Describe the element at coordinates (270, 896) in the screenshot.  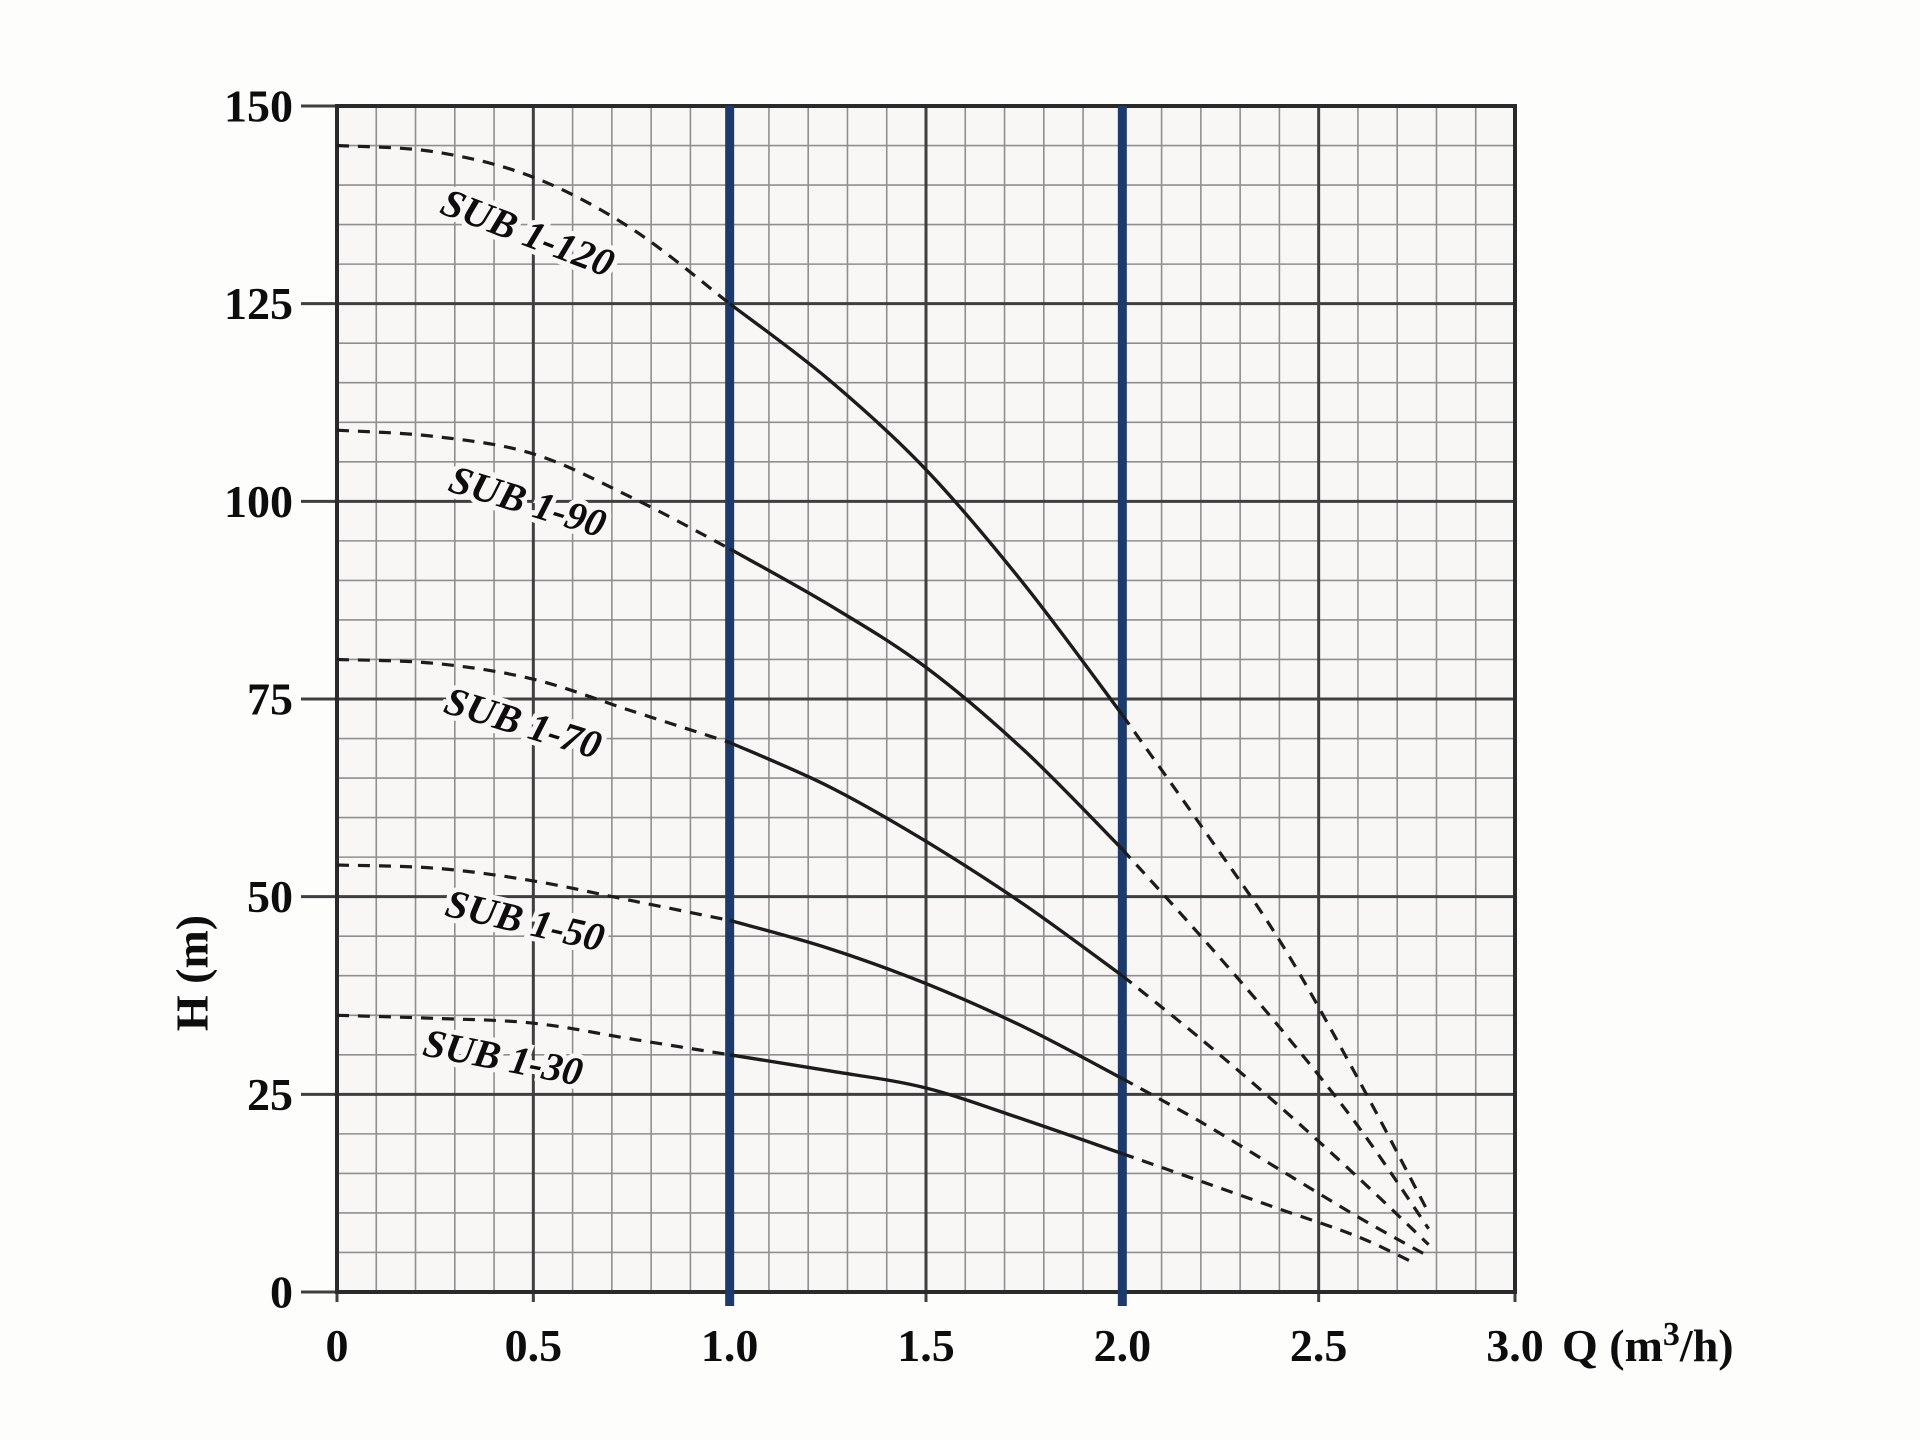
I see `y-tick-label-50: 50` at that location.